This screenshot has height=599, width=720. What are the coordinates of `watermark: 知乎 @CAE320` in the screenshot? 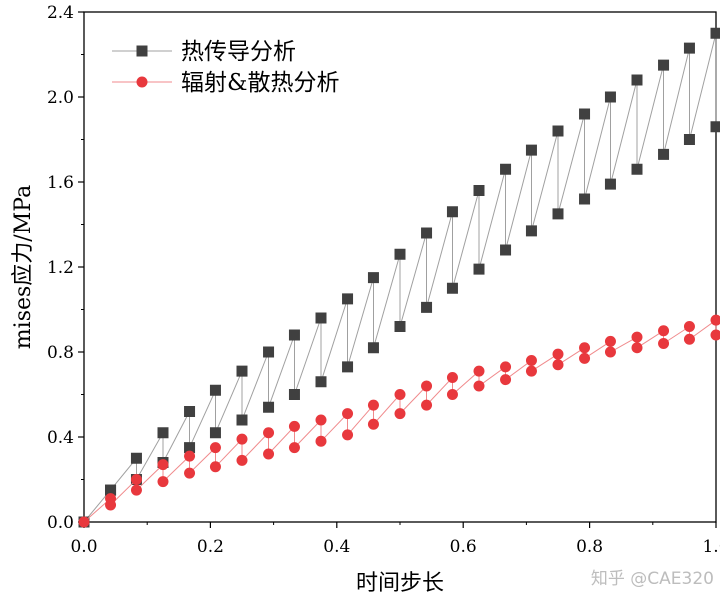 It's located at (652, 579).